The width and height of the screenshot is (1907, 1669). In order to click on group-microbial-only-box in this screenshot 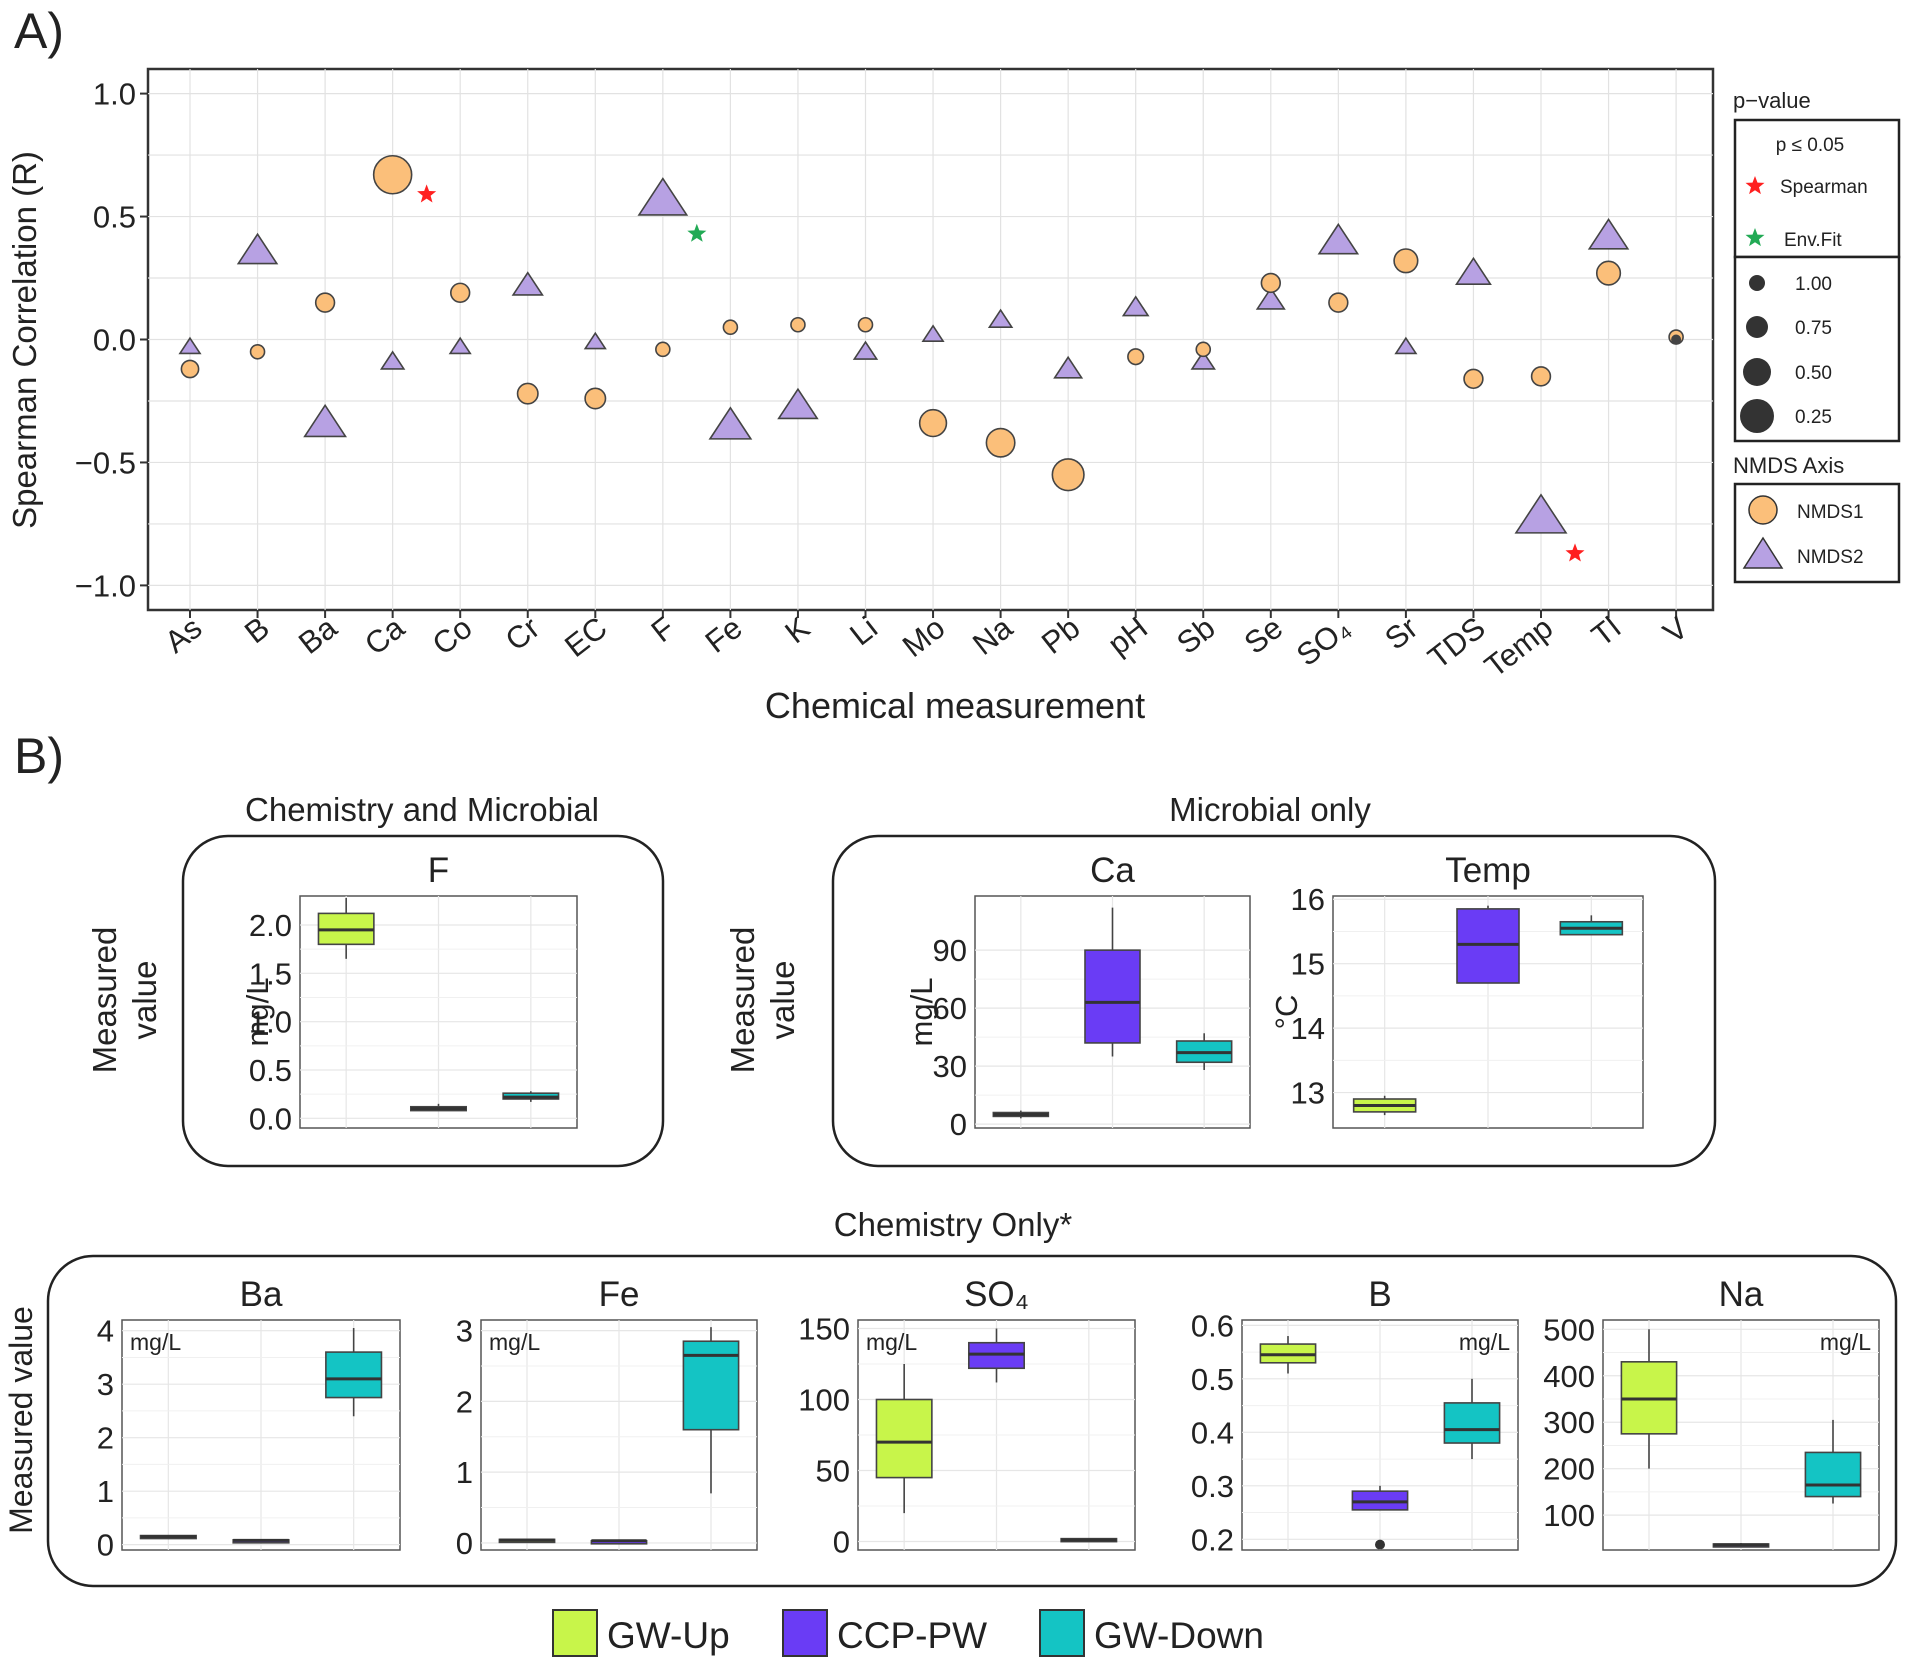, I will do `click(1274, 1001)`.